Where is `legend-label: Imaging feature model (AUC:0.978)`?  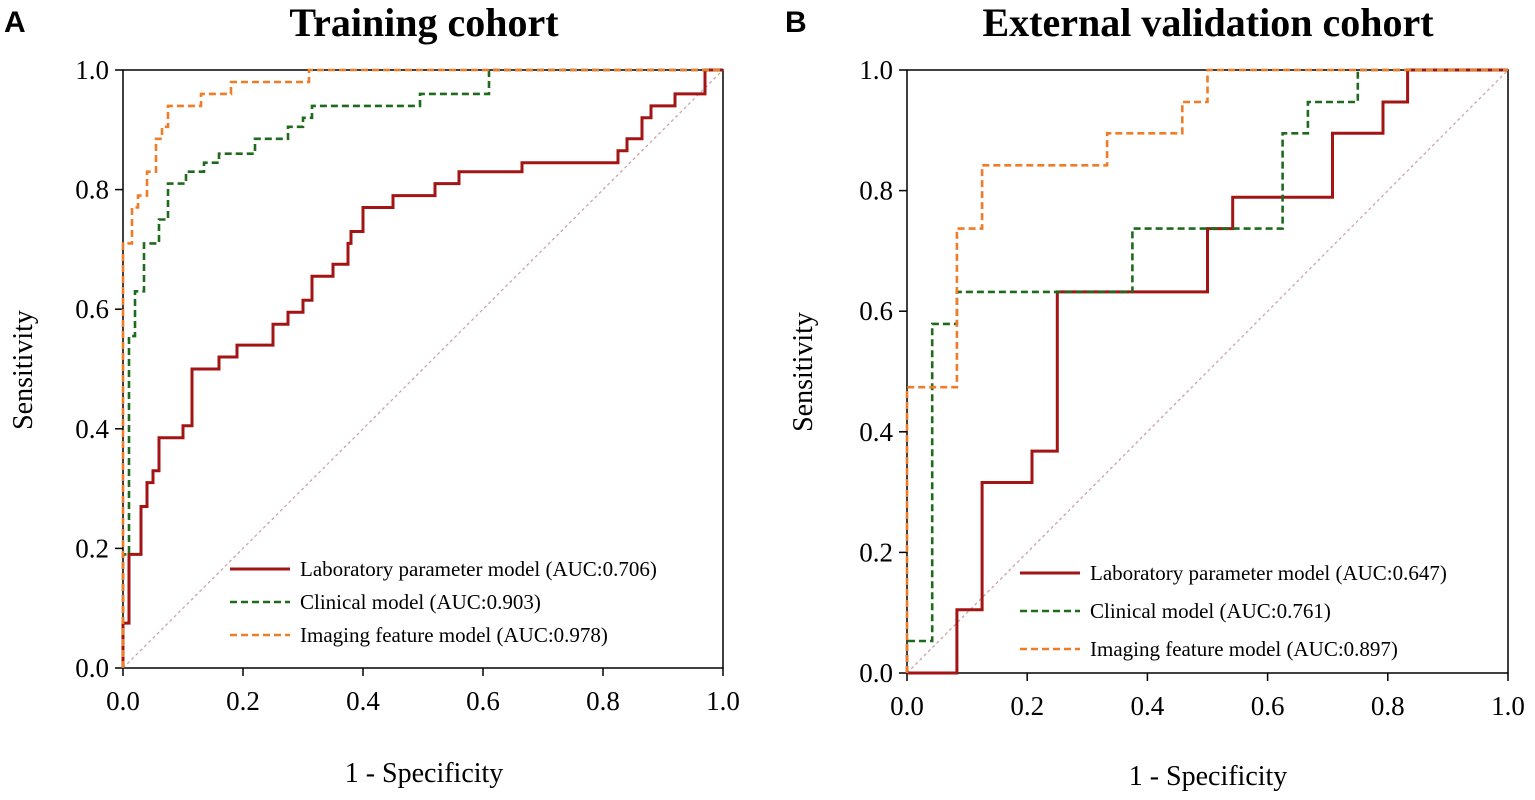 legend-label: Imaging feature model (AUC:0.978) is located at coordinates (454, 635).